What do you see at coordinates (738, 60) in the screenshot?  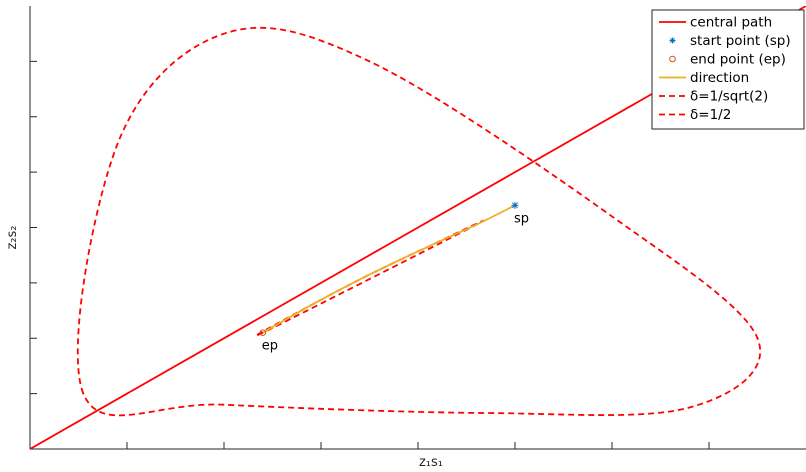 I see `legend-entry-2: end point (ep)` at bounding box center [738, 60].